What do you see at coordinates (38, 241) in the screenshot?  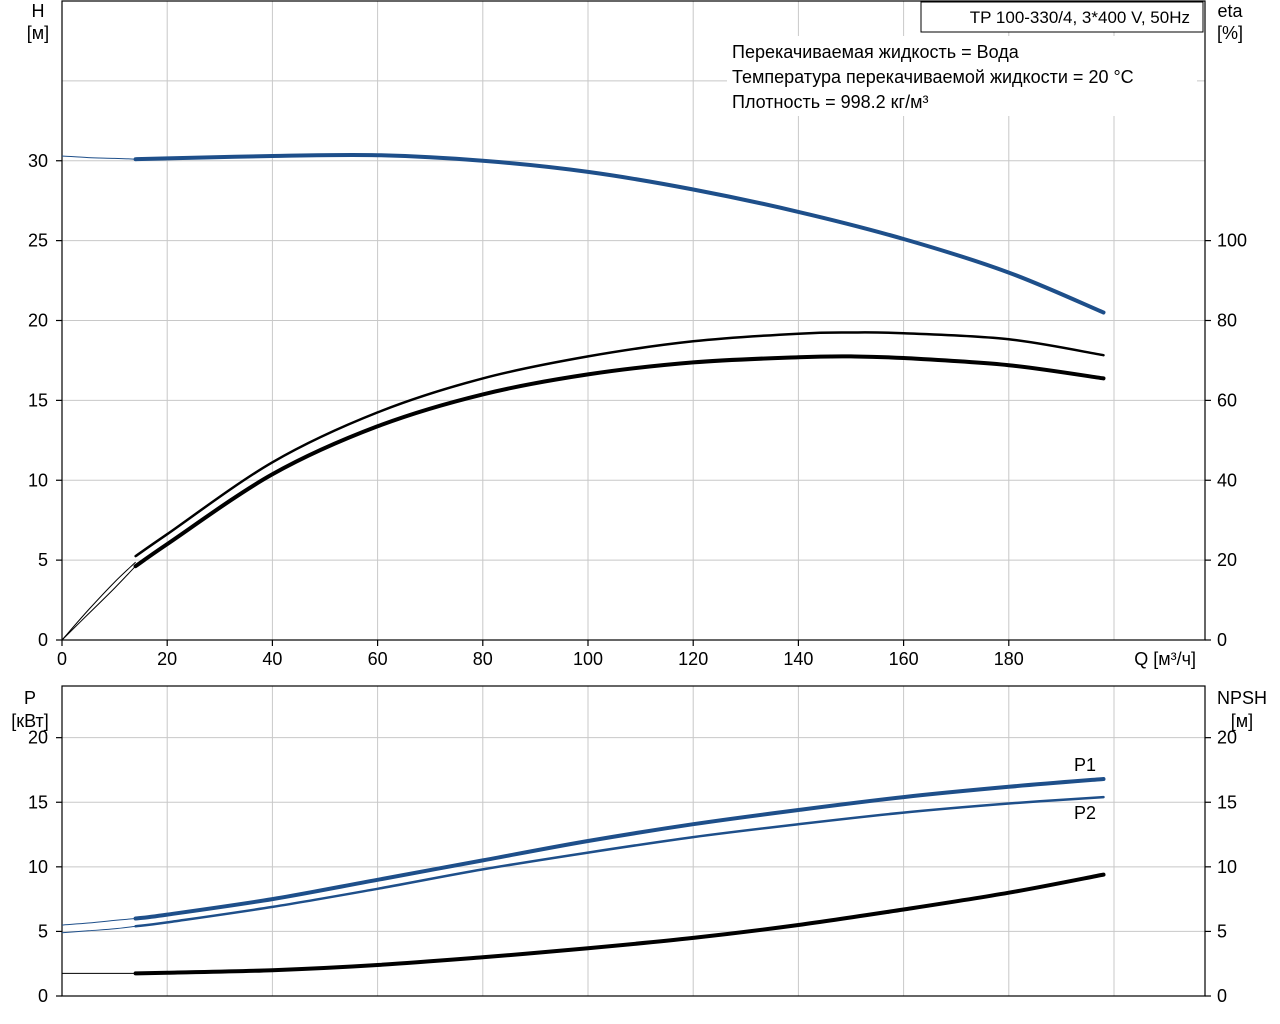 I see `h-axis-tick-label: 25` at bounding box center [38, 241].